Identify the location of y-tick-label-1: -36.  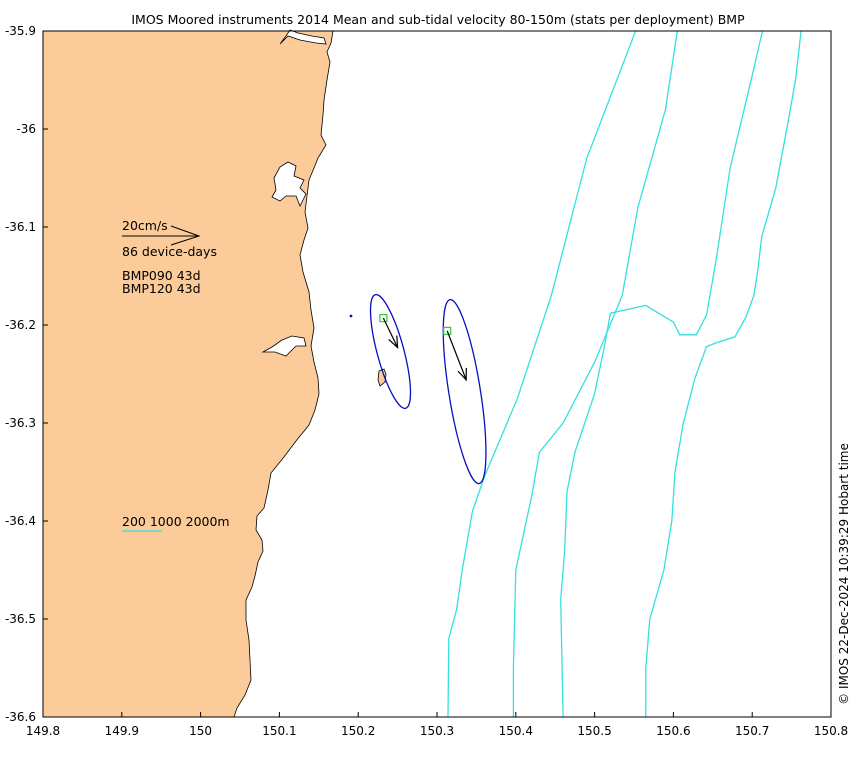
(26, 129).